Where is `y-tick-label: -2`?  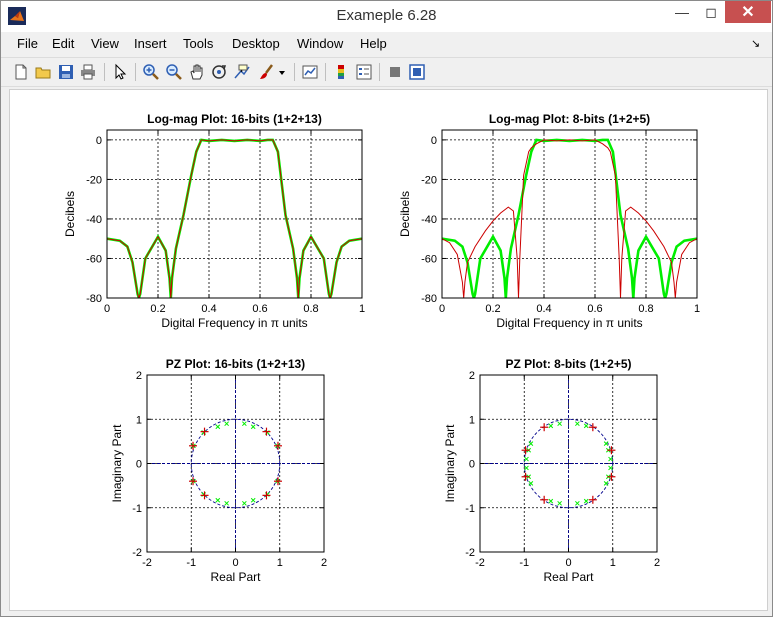 y-tick-label: -2 is located at coordinates (470, 553).